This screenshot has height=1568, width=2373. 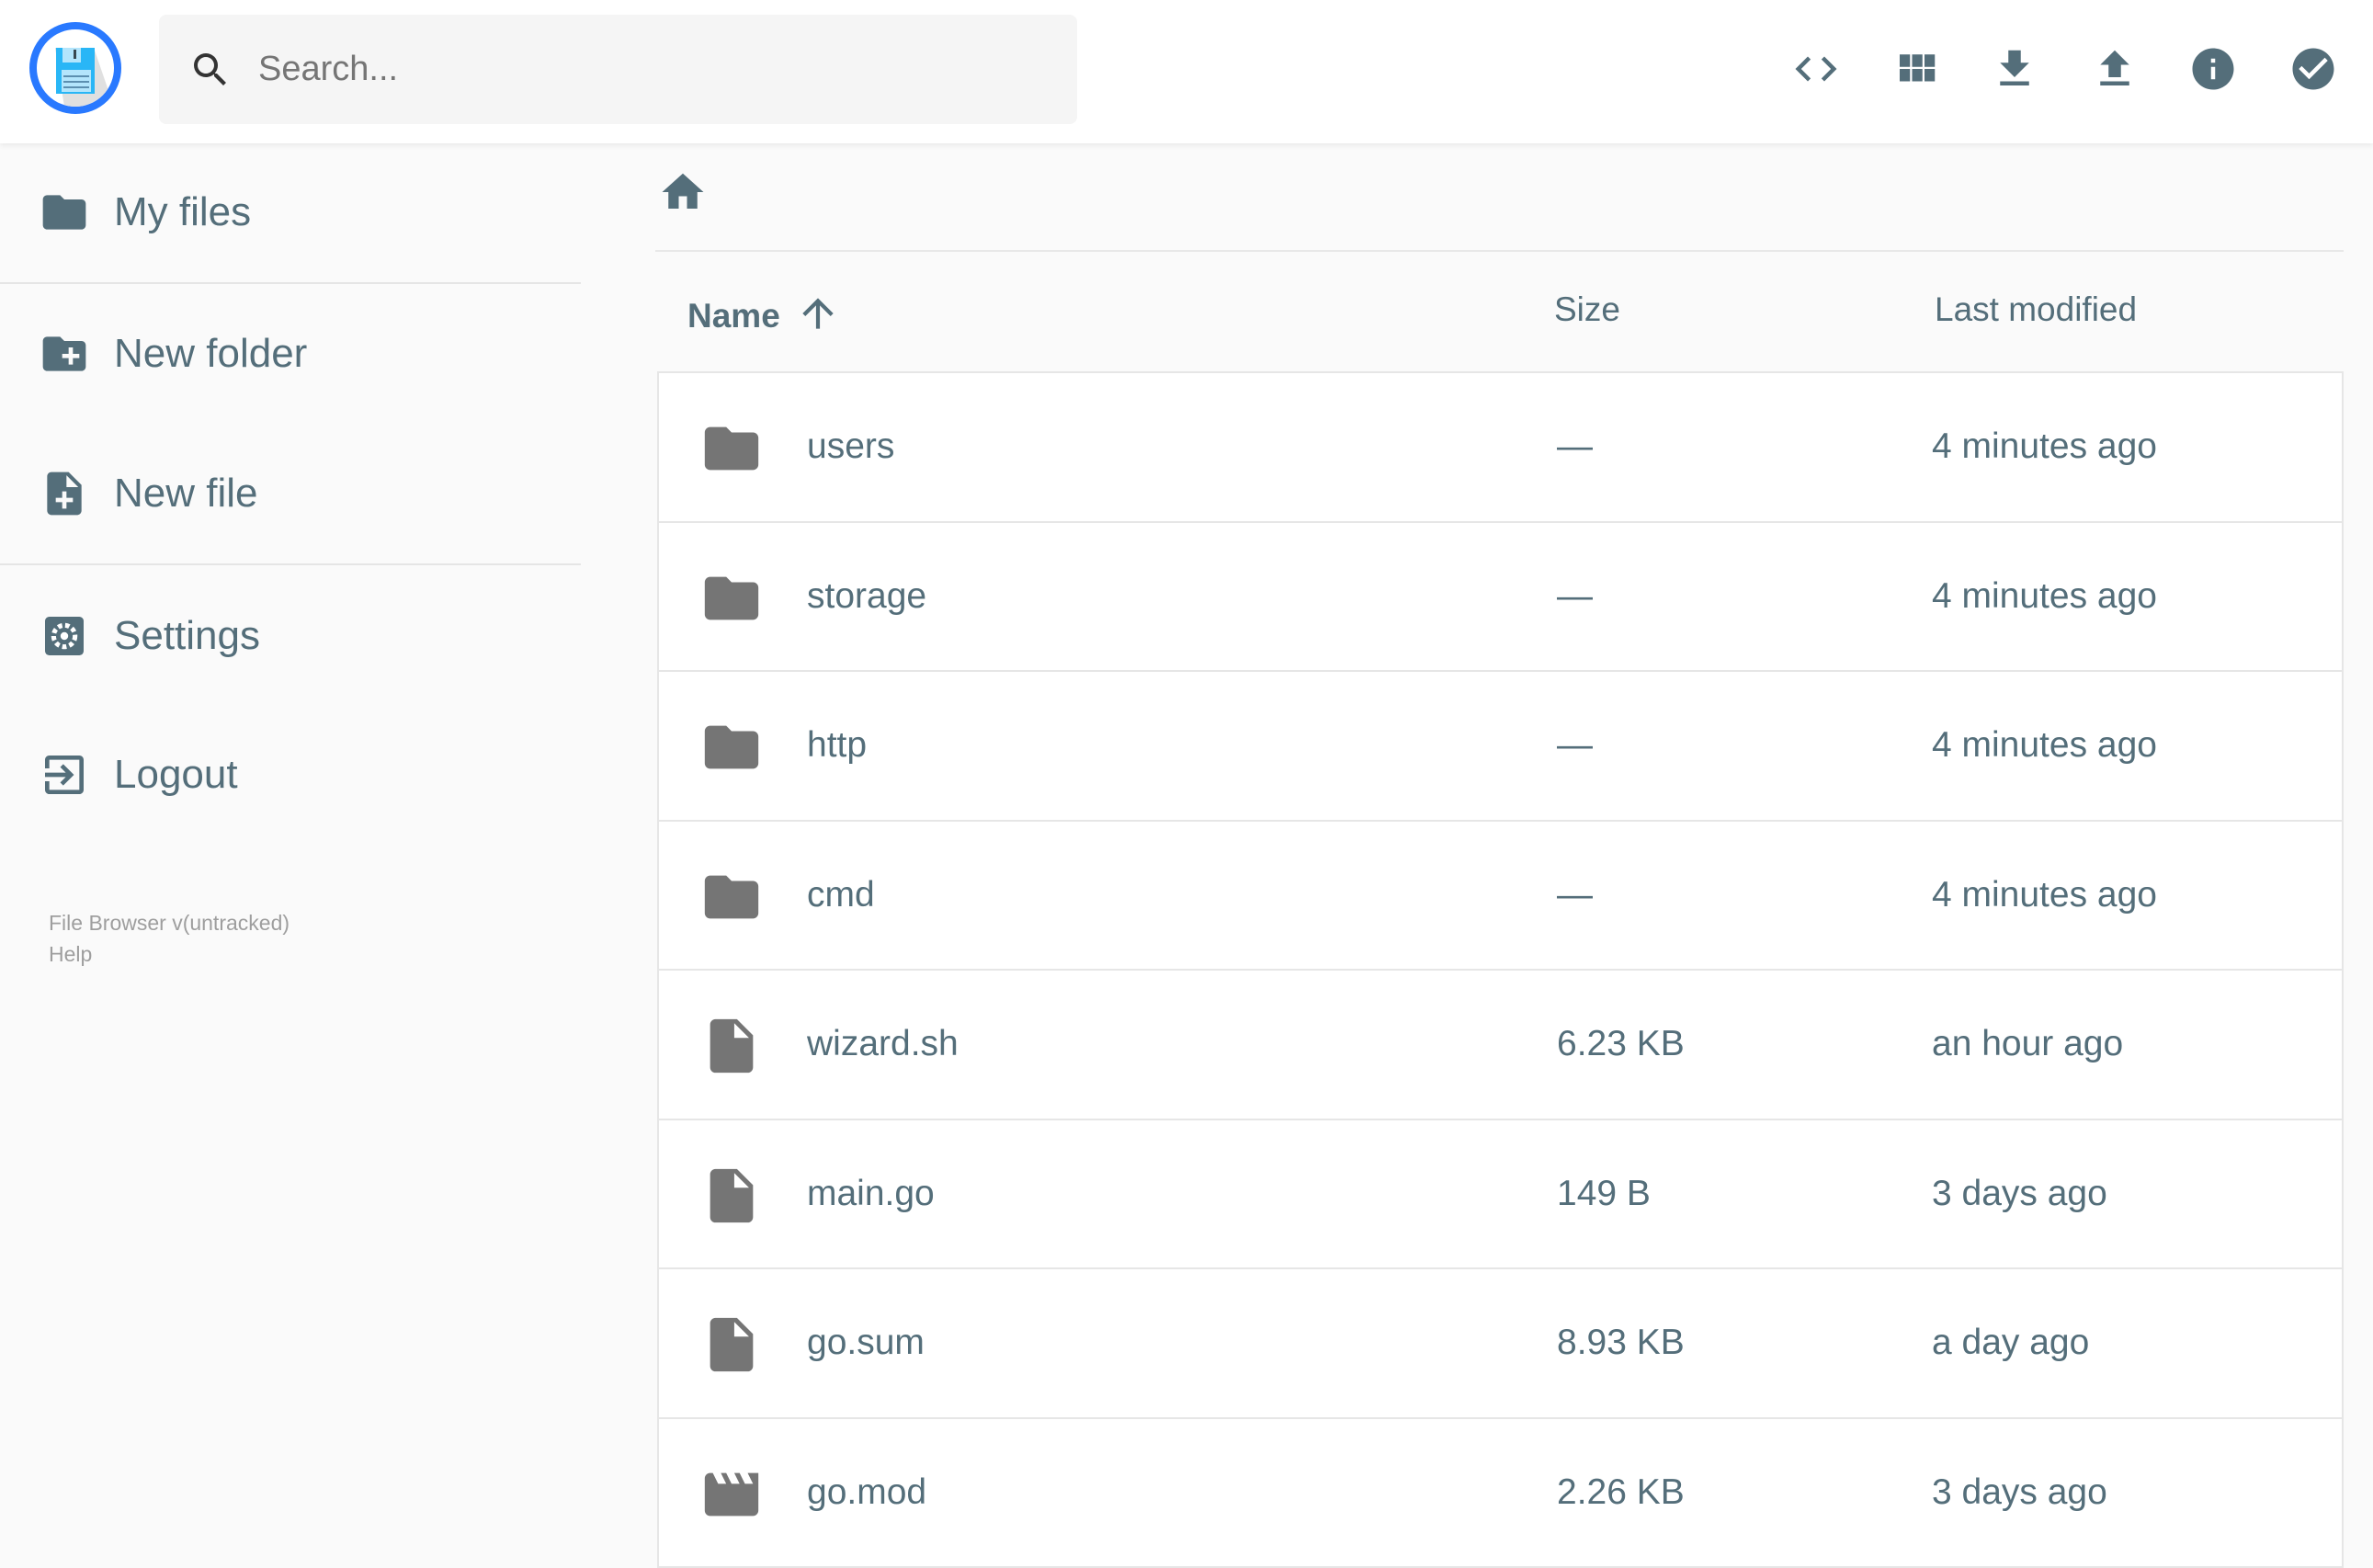 I want to click on code-icon, so click(x=1816, y=69).